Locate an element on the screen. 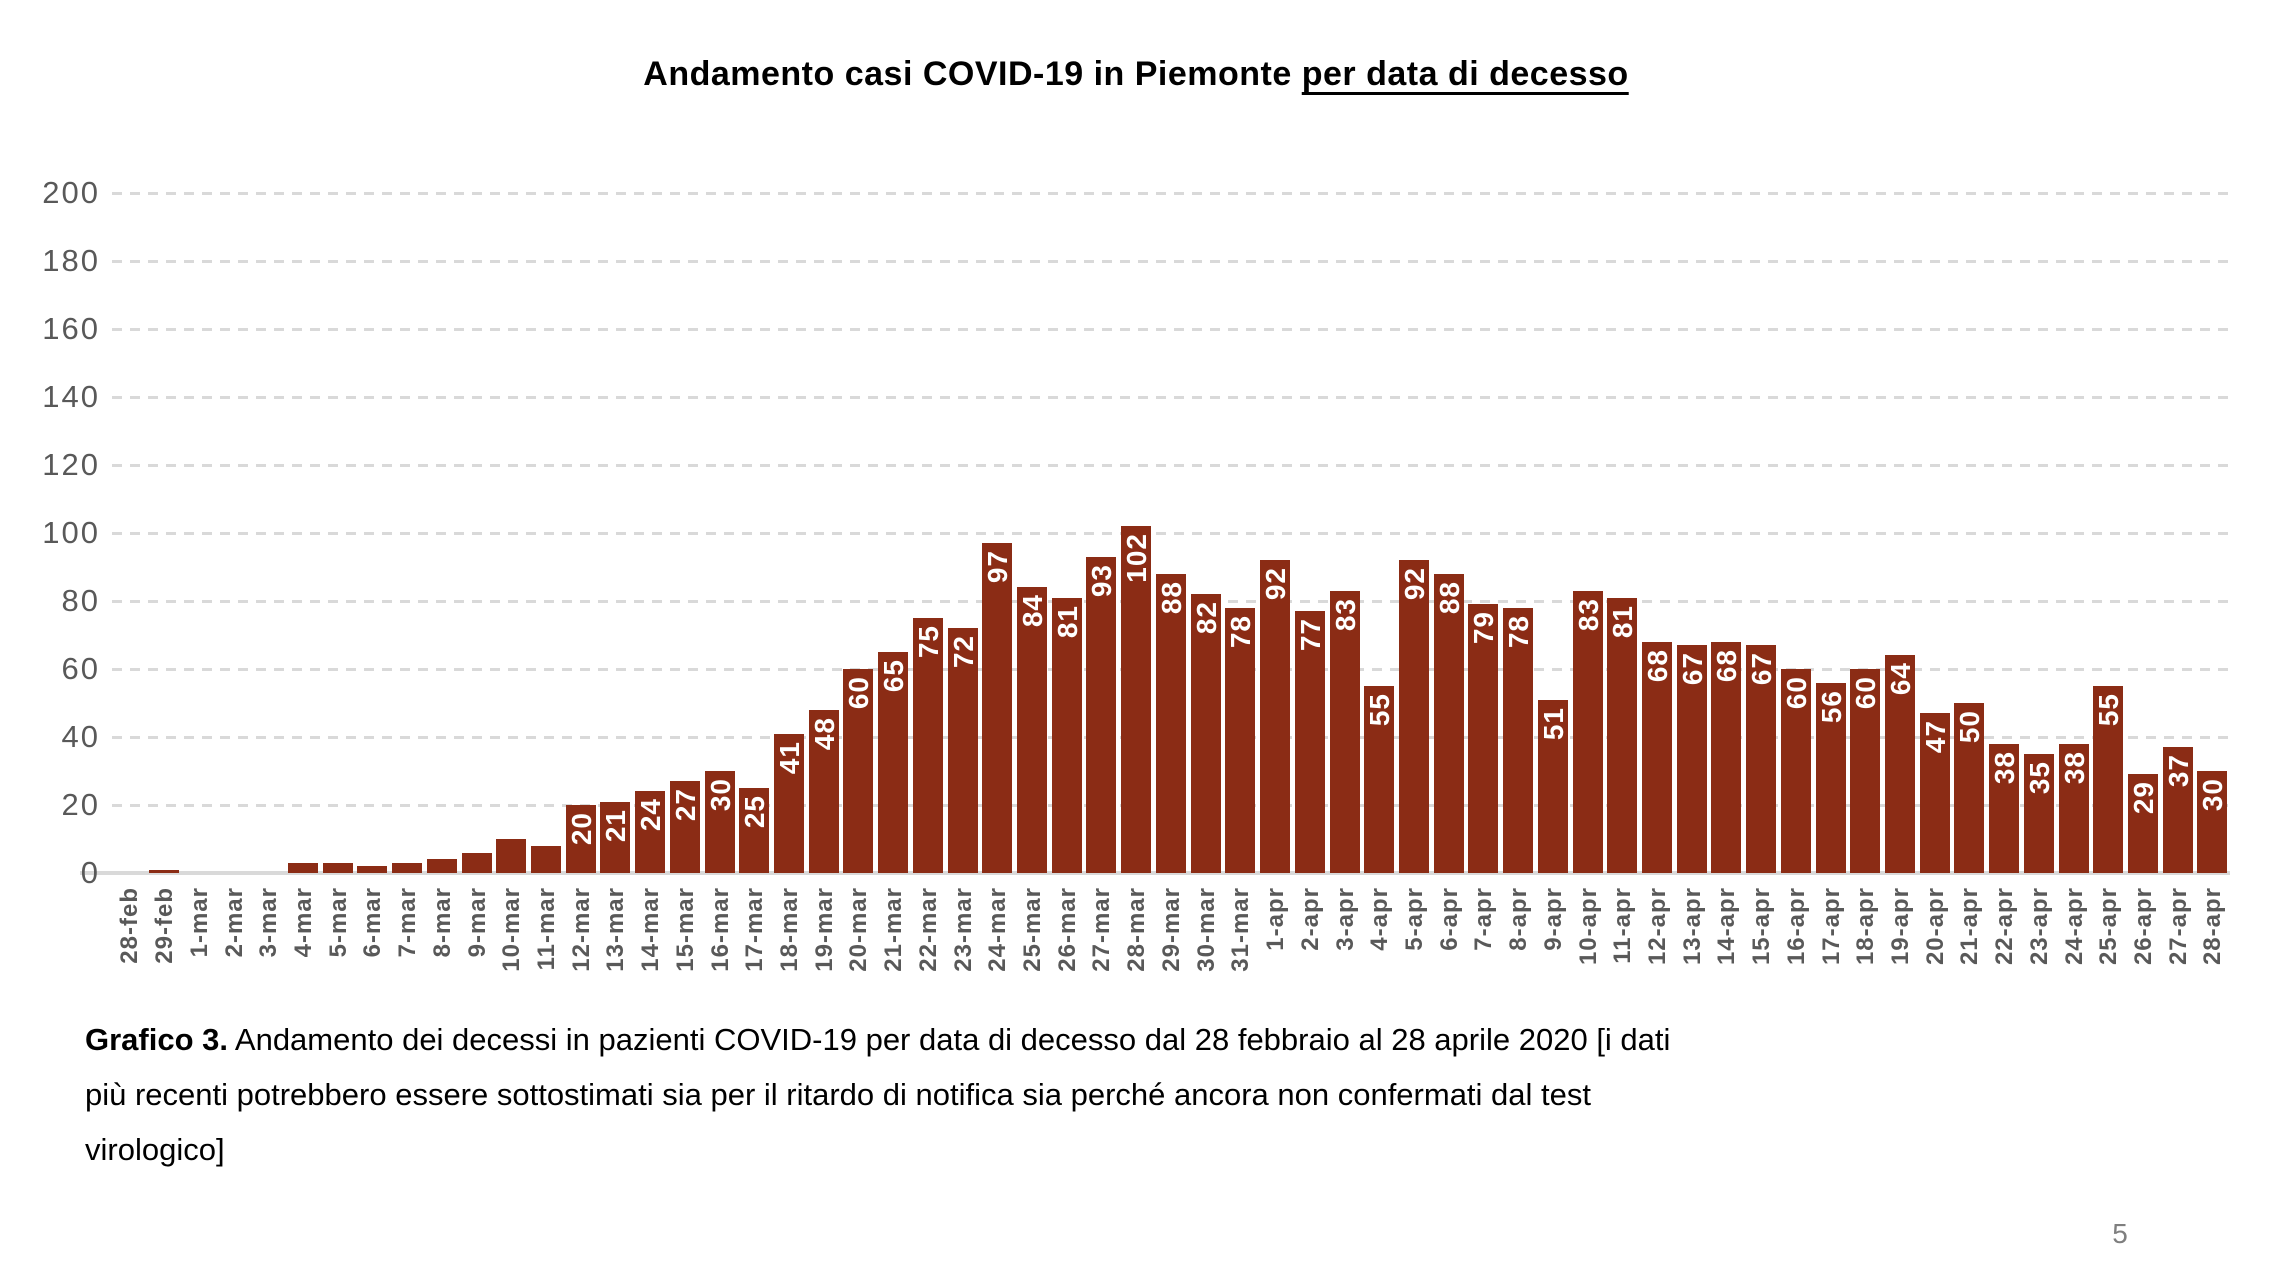  bar-value-label: 48 is located at coordinates (824, 733).